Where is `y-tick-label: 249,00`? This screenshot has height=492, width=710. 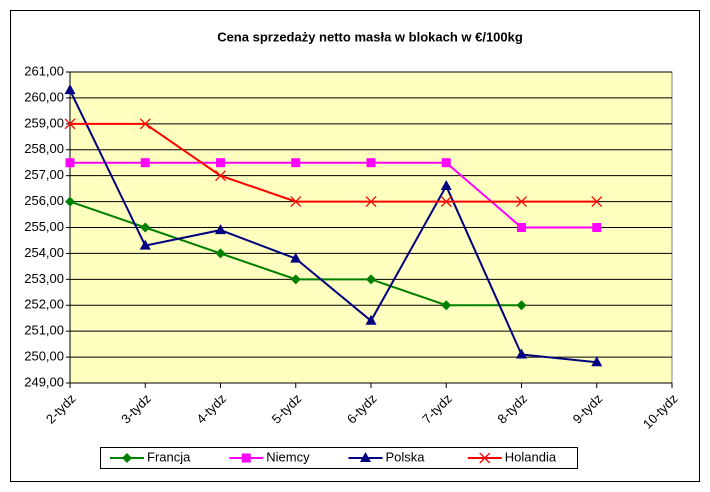 y-tick-label: 249,00 is located at coordinates (44, 381).